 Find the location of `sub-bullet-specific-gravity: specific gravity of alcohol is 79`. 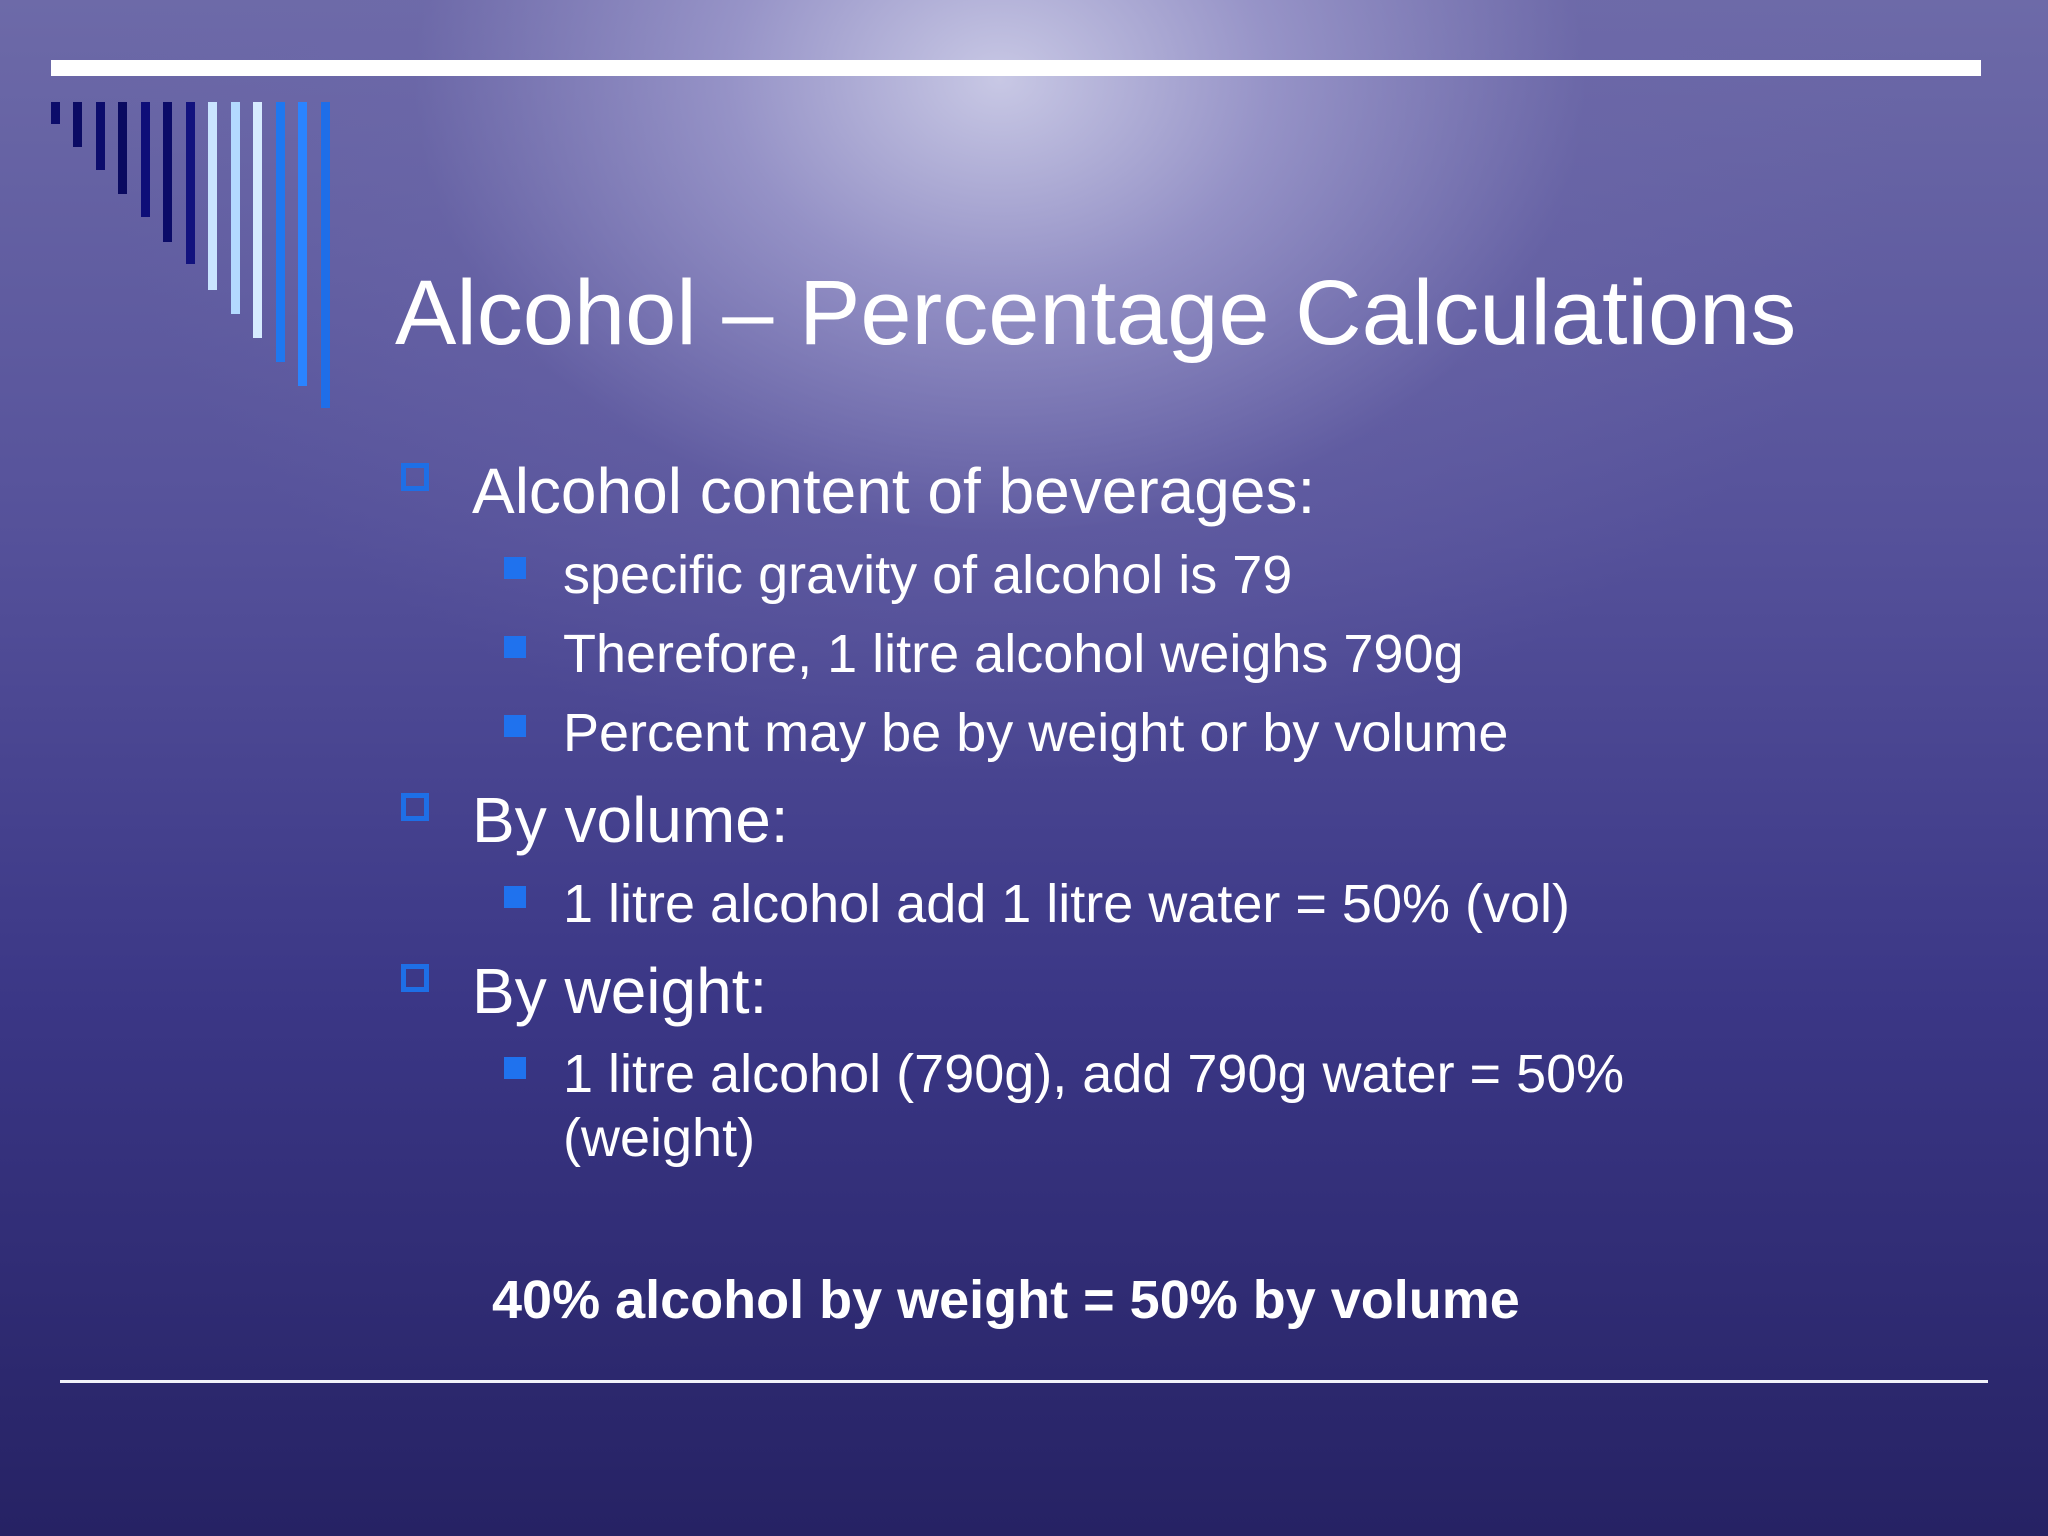

sub-bullet-specific-gravity: specific gravity of alcohol is 79 is located at coordinates (928, 575).